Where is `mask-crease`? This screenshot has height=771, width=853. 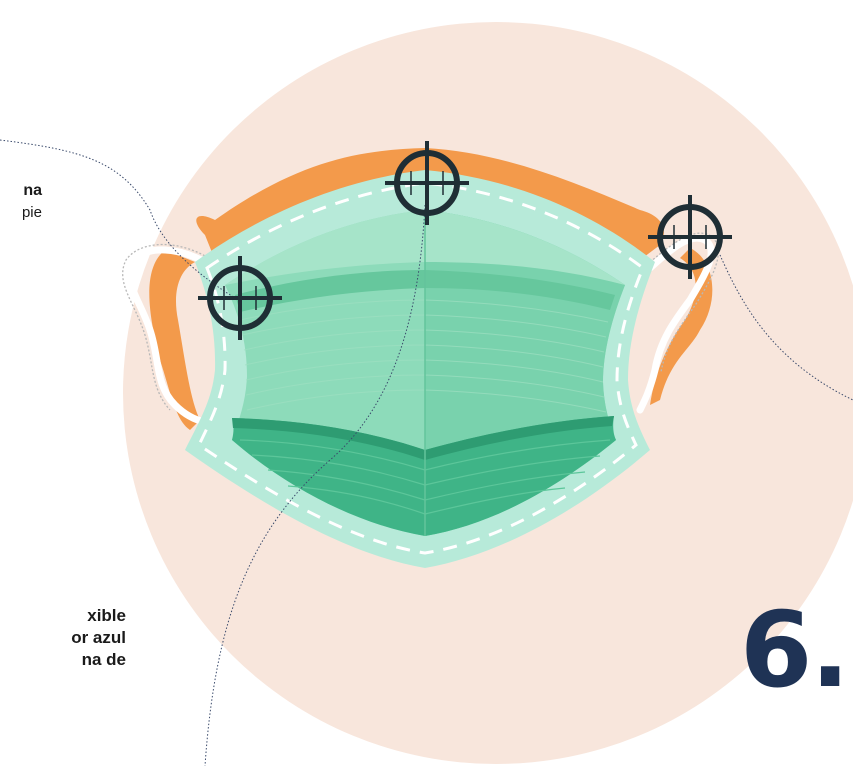 mask-crease is located at coordinates (423, 438).